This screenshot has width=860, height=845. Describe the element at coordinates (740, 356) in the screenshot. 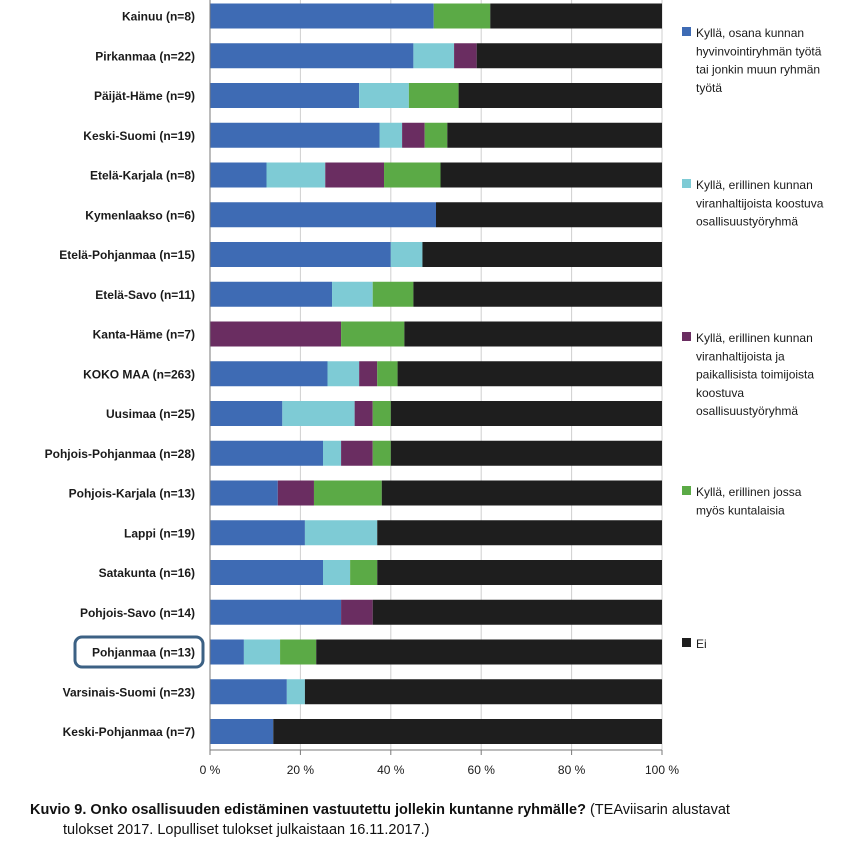

I see `legend-label: viranhaltijoista ja` at that location.